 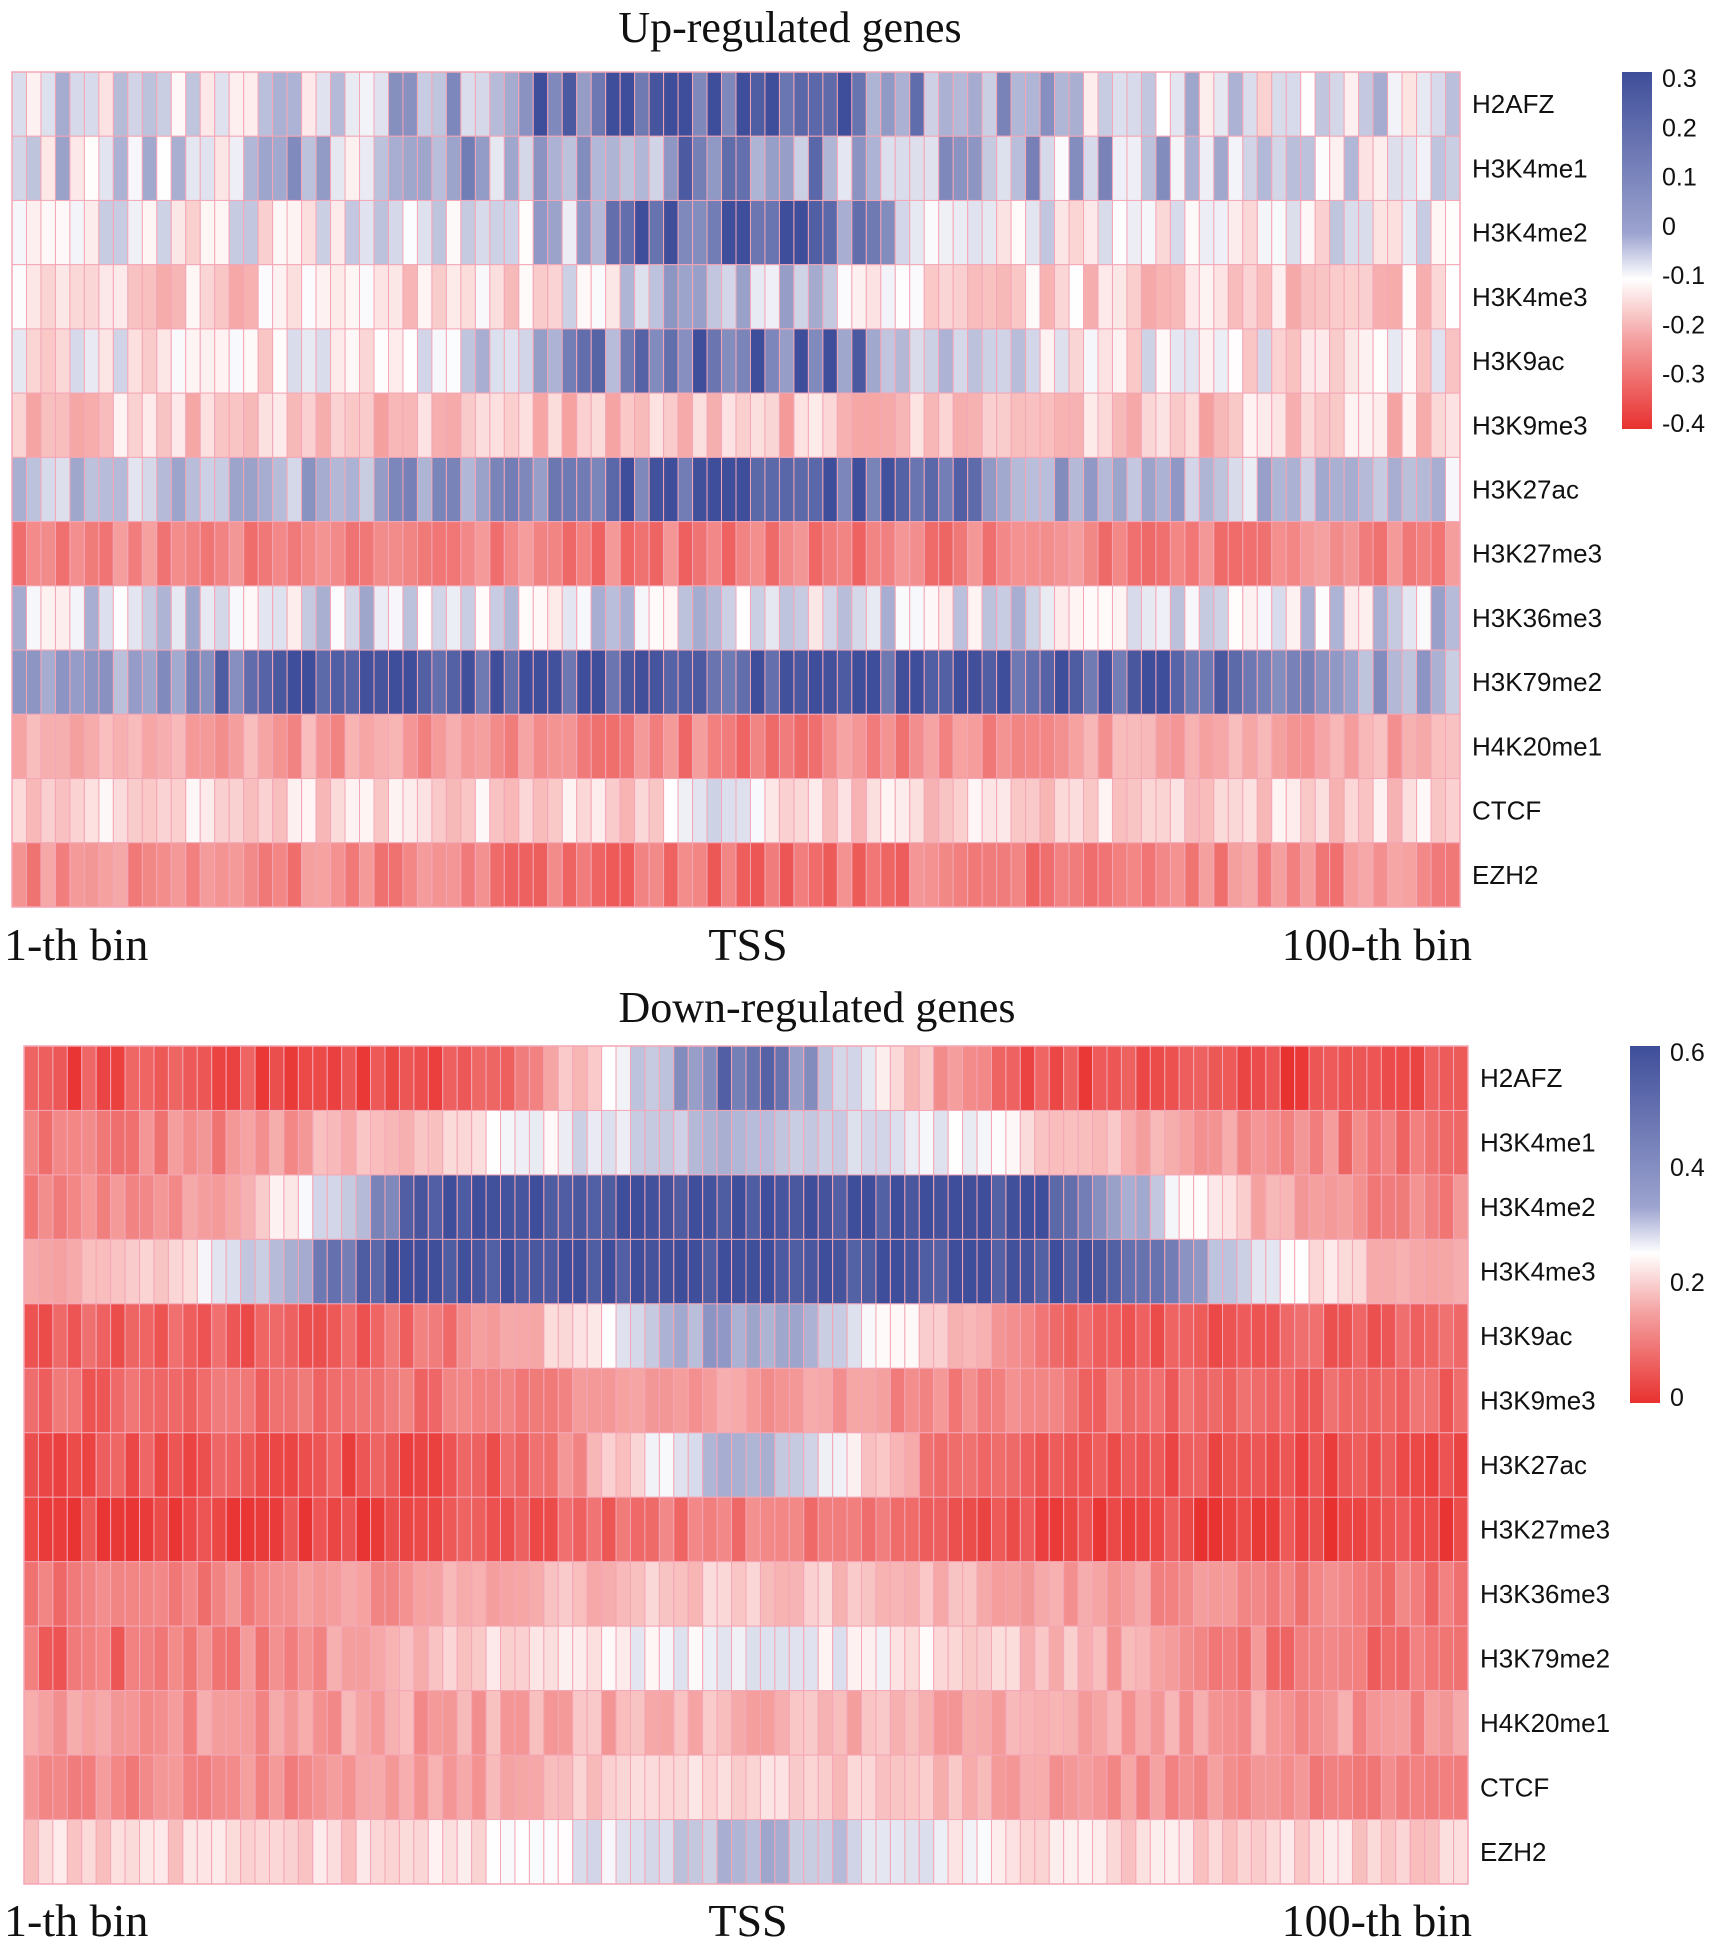 I want to click on colorbar-tick-label: -0.1, so click(x=1683, y=276).